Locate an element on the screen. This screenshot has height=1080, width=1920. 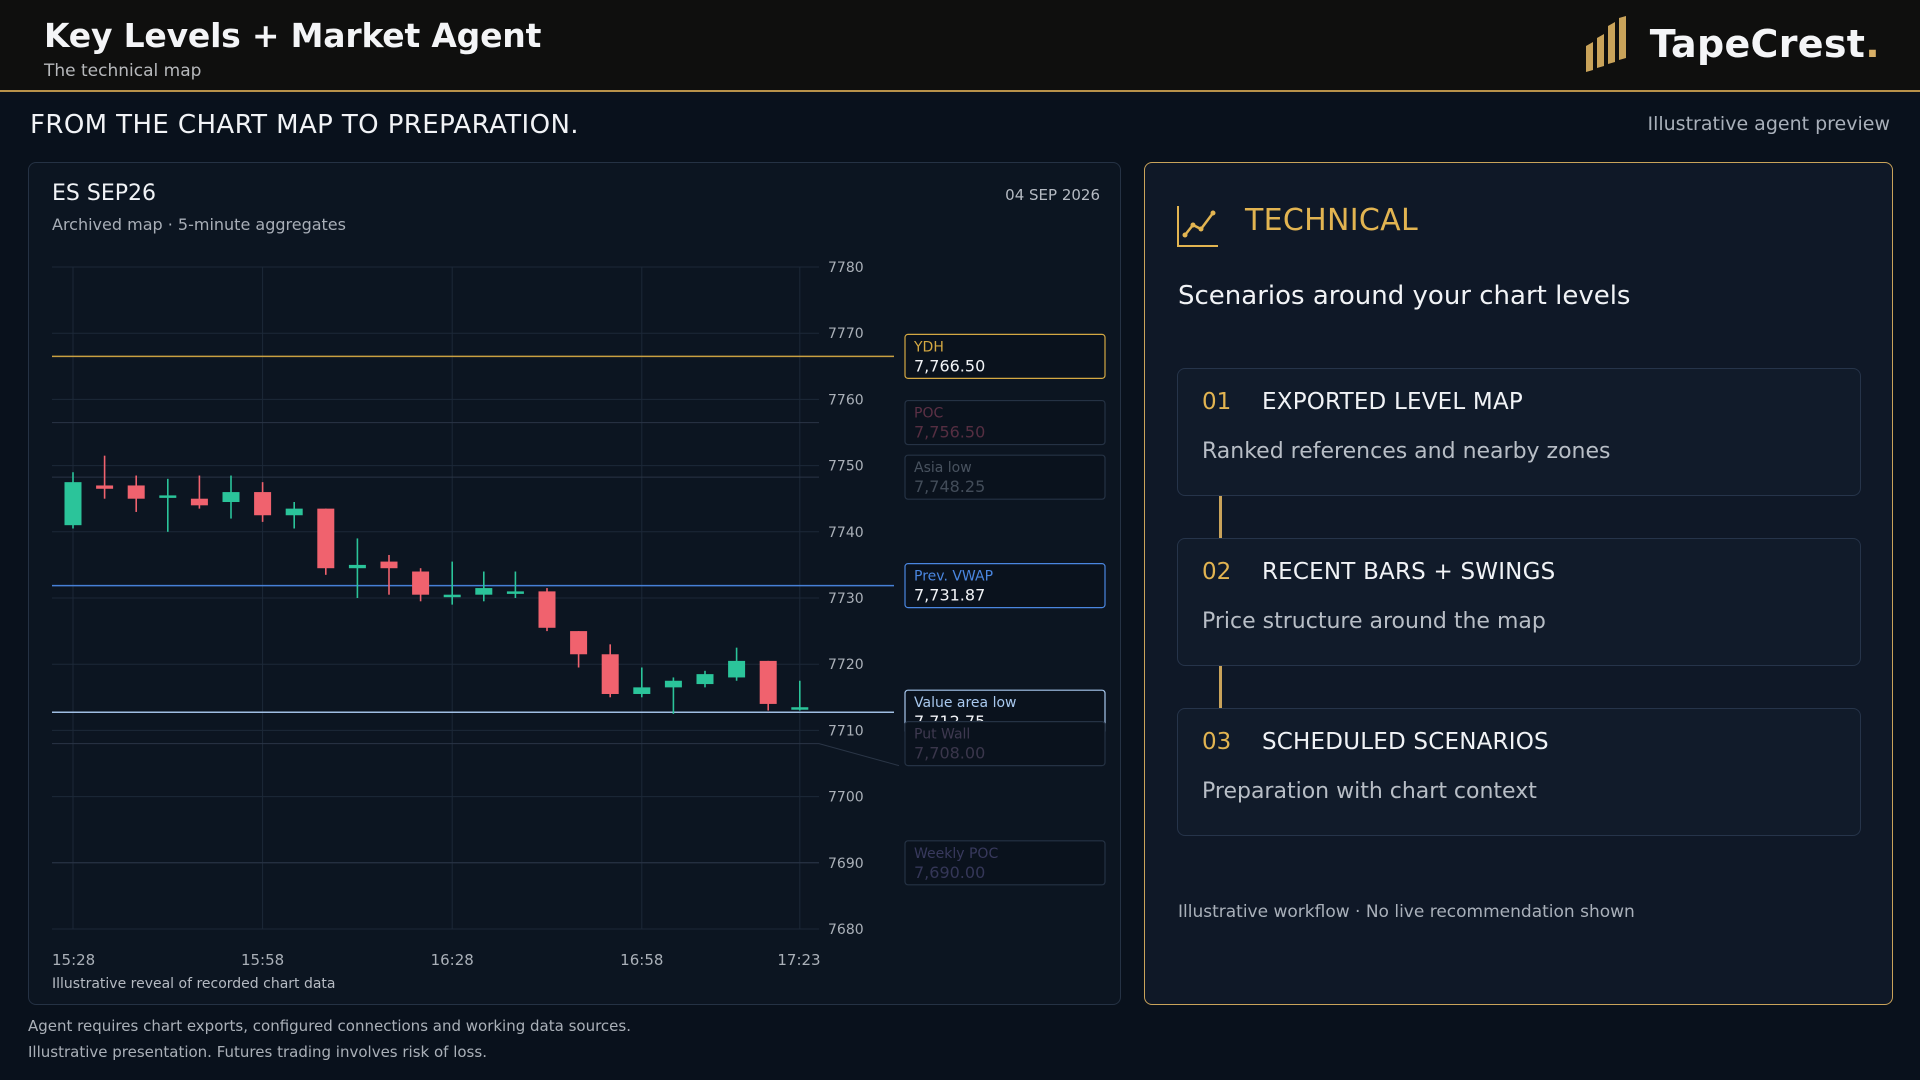
x-tick-label: 16:28 is located at coordinates (452, 960).